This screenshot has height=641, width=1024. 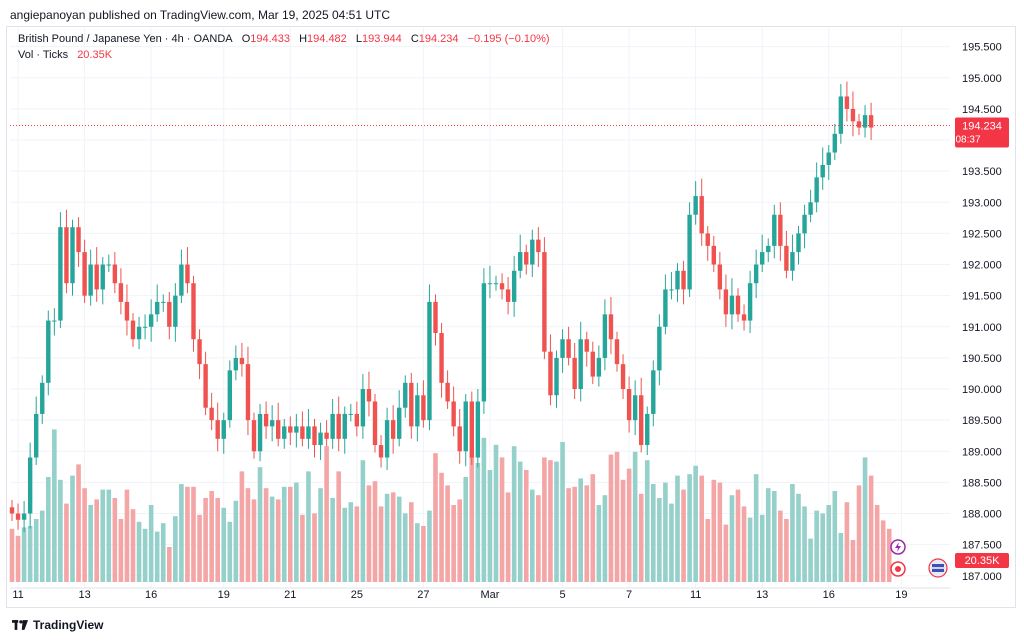 I want to click on tradingview-footer: TradingView, so click(x=57, y=625).